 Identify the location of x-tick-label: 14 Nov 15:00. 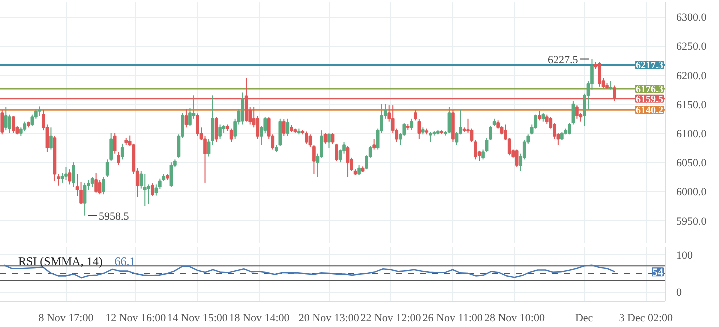
(197, 318).